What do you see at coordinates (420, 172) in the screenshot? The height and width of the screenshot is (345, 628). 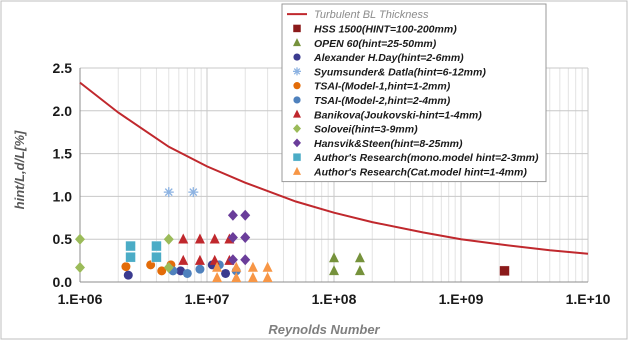 I see `legend-label: Author's Research(Cat.model hint=1-4mm)` at bounding box center [420, 172].